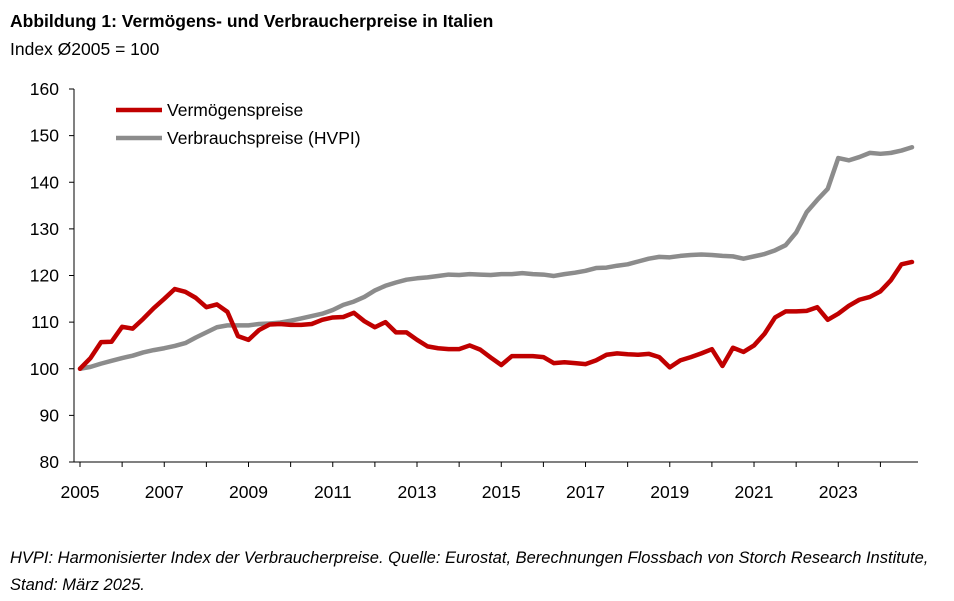 The height and width of the screenshot is (601, 954). I want to click on y-tick-label: 150, so click(44, 136).